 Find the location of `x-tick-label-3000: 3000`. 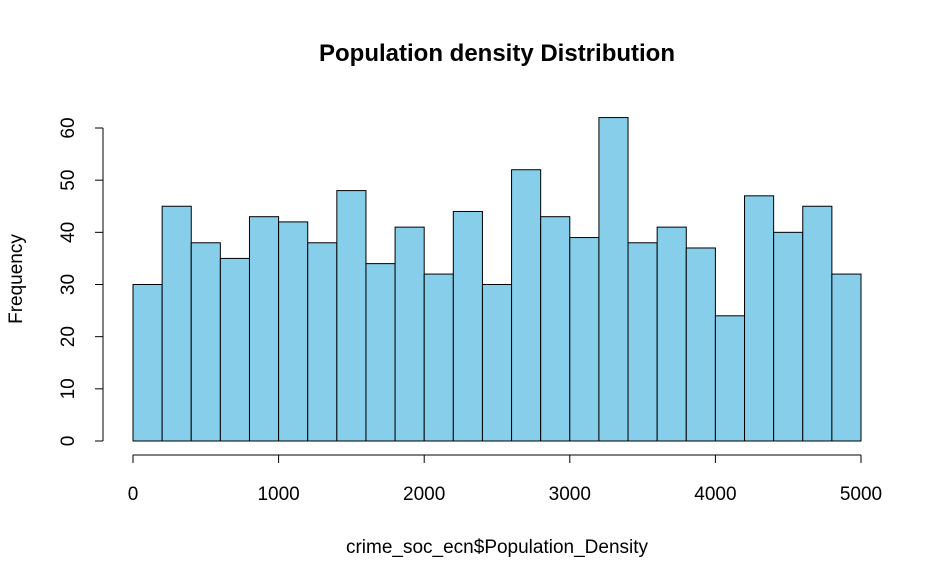

x-tick-label-3000: 3000 is located at coordinates (570, 494).